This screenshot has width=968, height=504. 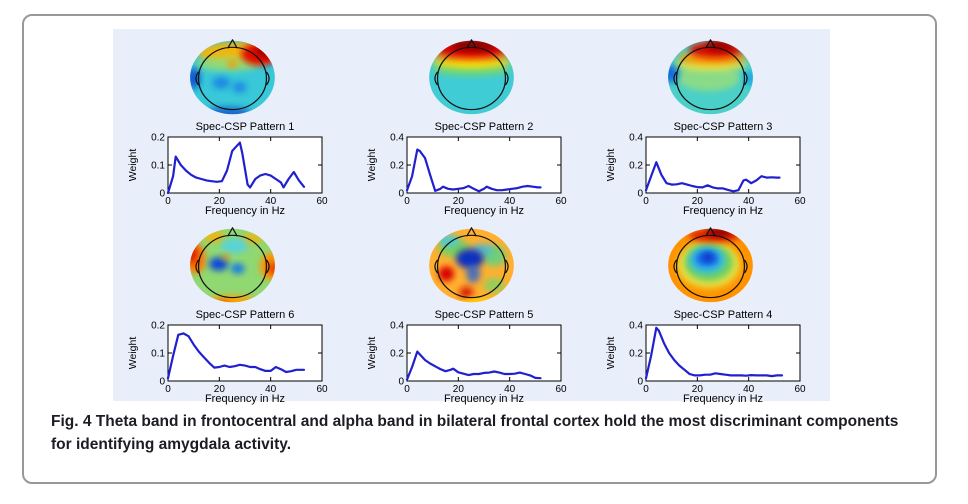 What do you see at coordinates (722, 315) in the screenshot?
I see `svg-text: Spec-CSP Pattern 4` at bounding box center [722, 315].